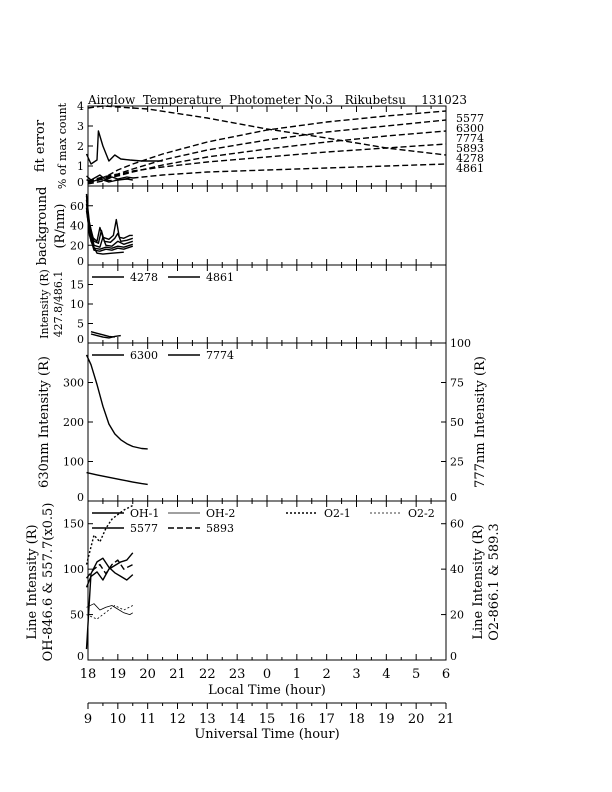  Describe the element at coordinates (416, 674) in the screenshot. I see `x-tick-label-local: 5` at that location.